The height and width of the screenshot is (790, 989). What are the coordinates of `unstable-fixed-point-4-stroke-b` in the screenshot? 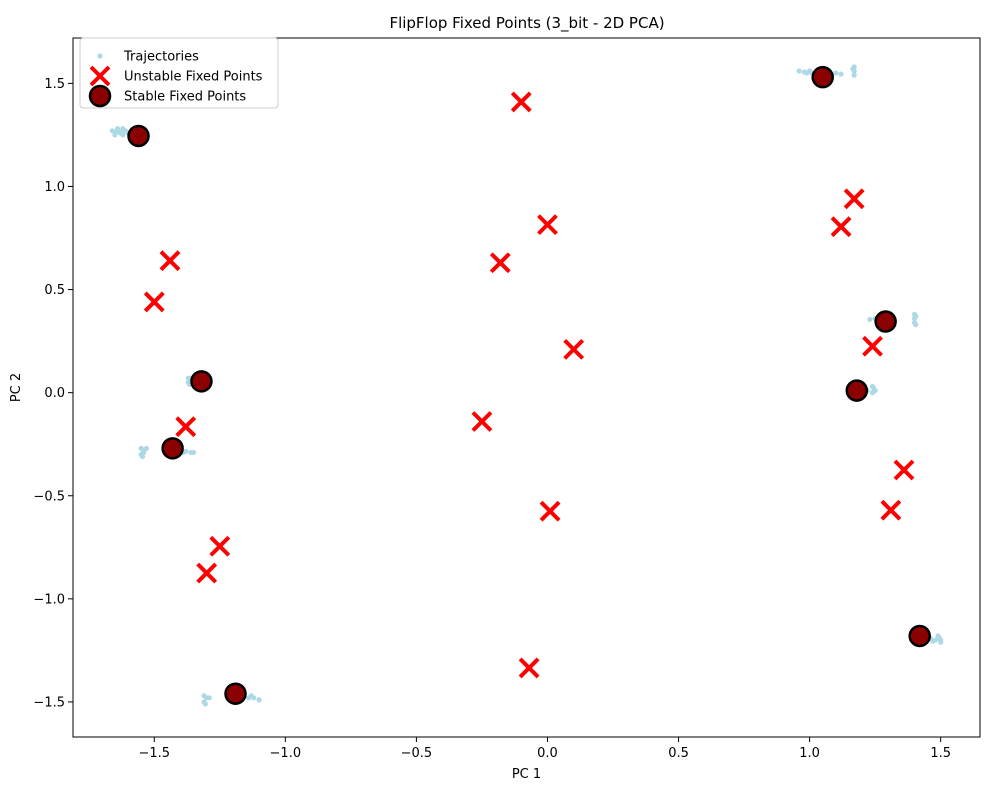 It's located at (170, 261).